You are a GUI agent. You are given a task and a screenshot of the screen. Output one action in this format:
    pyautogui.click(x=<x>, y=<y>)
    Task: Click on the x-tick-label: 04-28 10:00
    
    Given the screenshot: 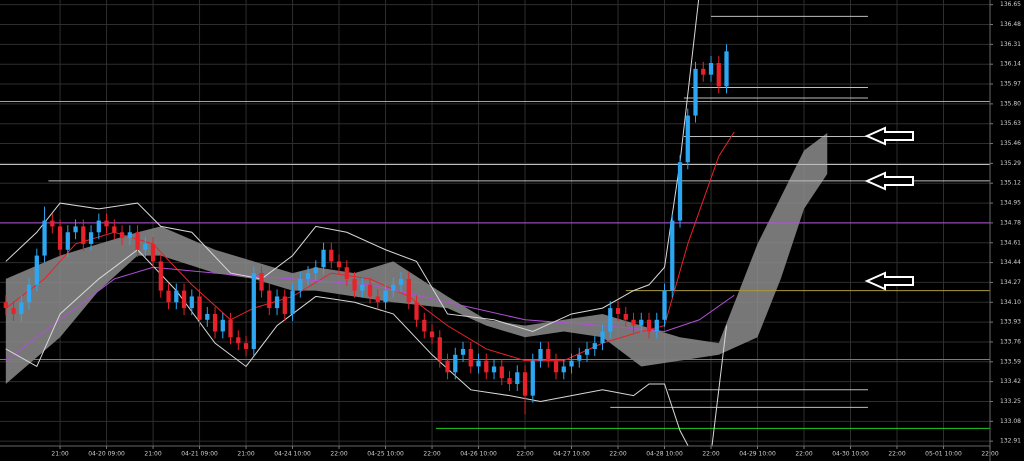 What is the action you would take?
    pyautogui.click(x=664, y=454)
    